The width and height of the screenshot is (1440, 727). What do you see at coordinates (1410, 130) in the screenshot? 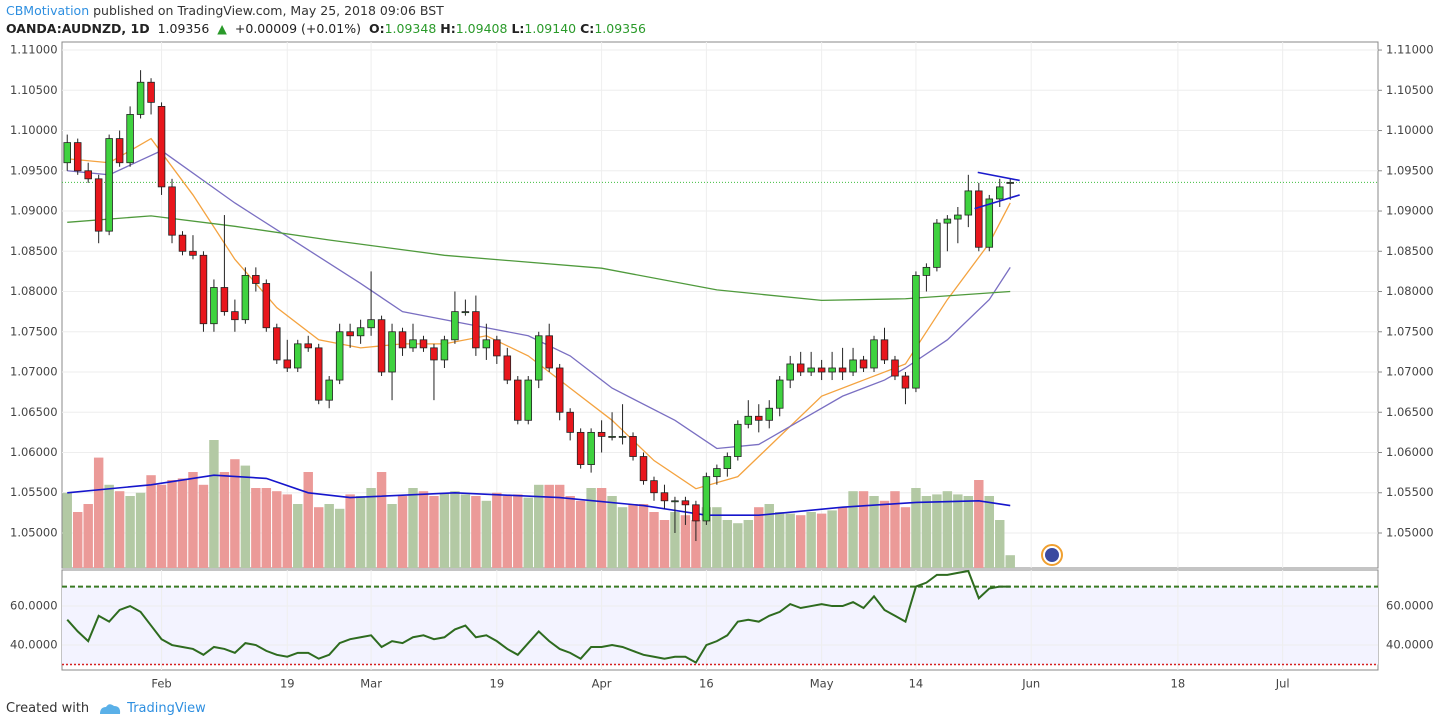
I see `y-tick-label: 1.10000` at bounding box center [1410, 130].